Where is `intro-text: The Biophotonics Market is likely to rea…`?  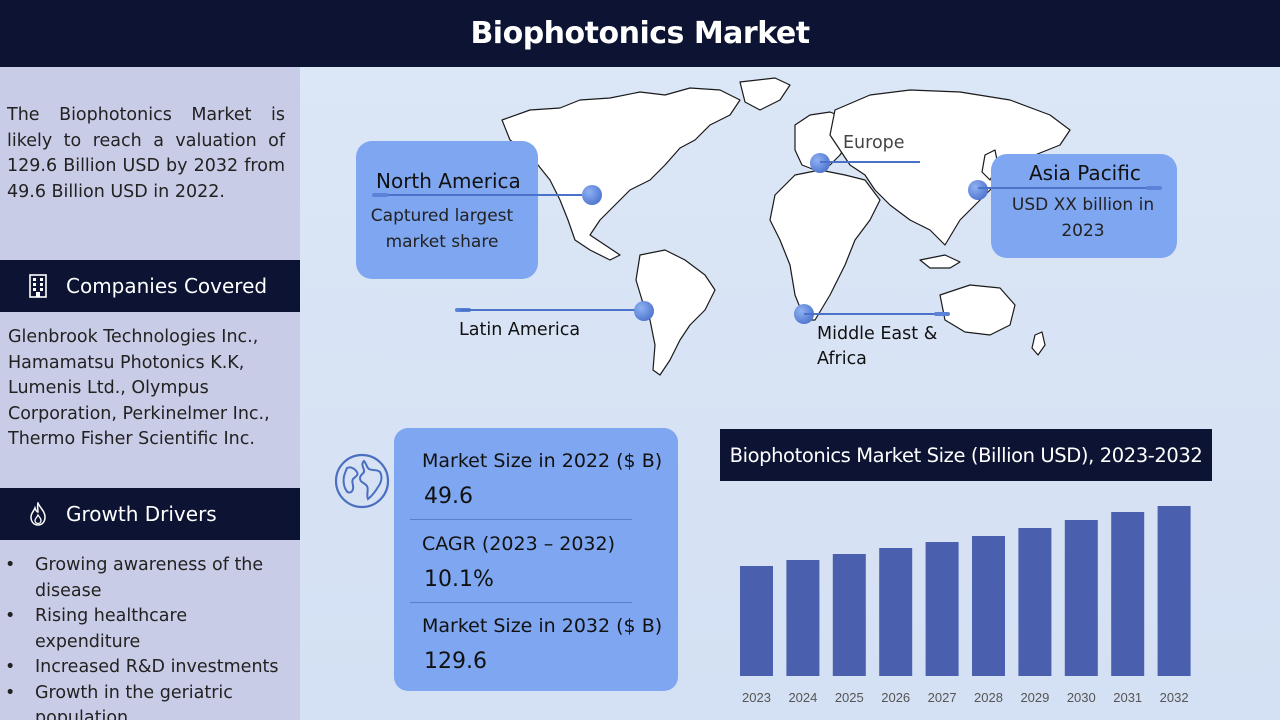
intro-text: The Biophotonics Market is likely to rea… is located at coordinates (146, 153).